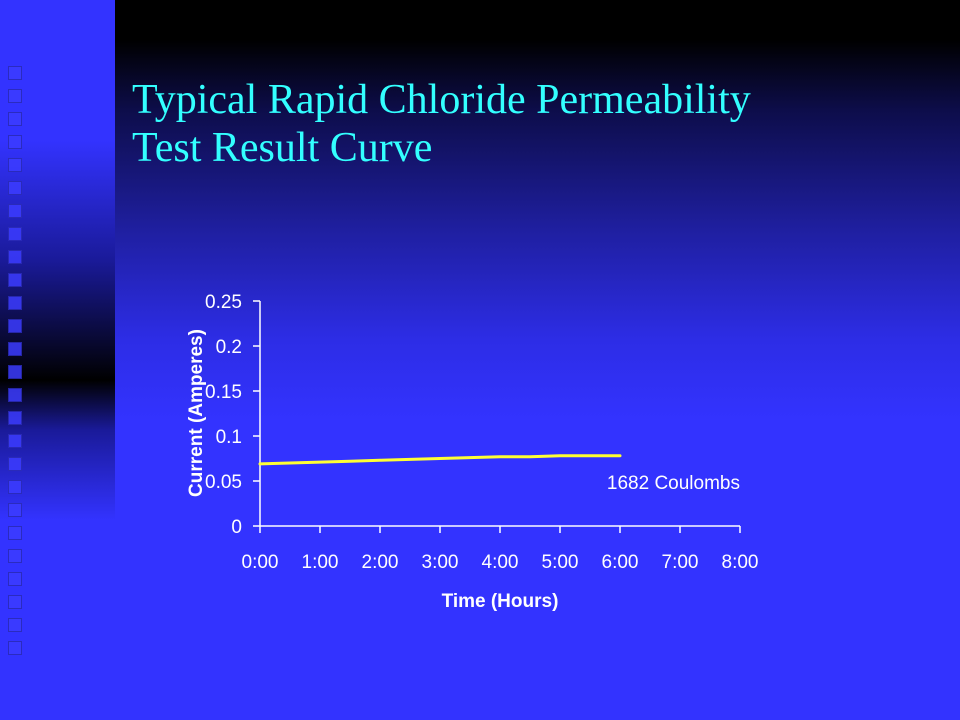 This screenshot has width=960, height=720. What do you see at coordinates (440, 562) in the screenshot?
I see `x-tick-label: 3:00` at bounding box center [440, 562].